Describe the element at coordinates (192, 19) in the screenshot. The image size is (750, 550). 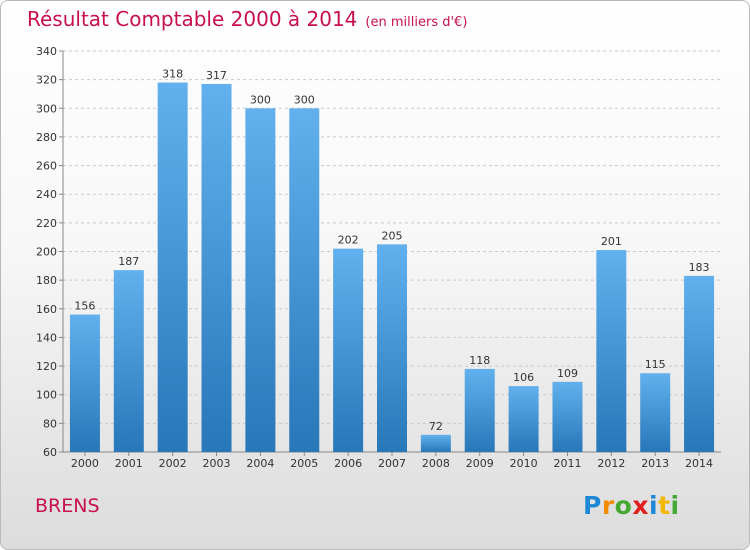
I see `chart-title-text: Résultat Comptable 2000 à 2014` at that location.